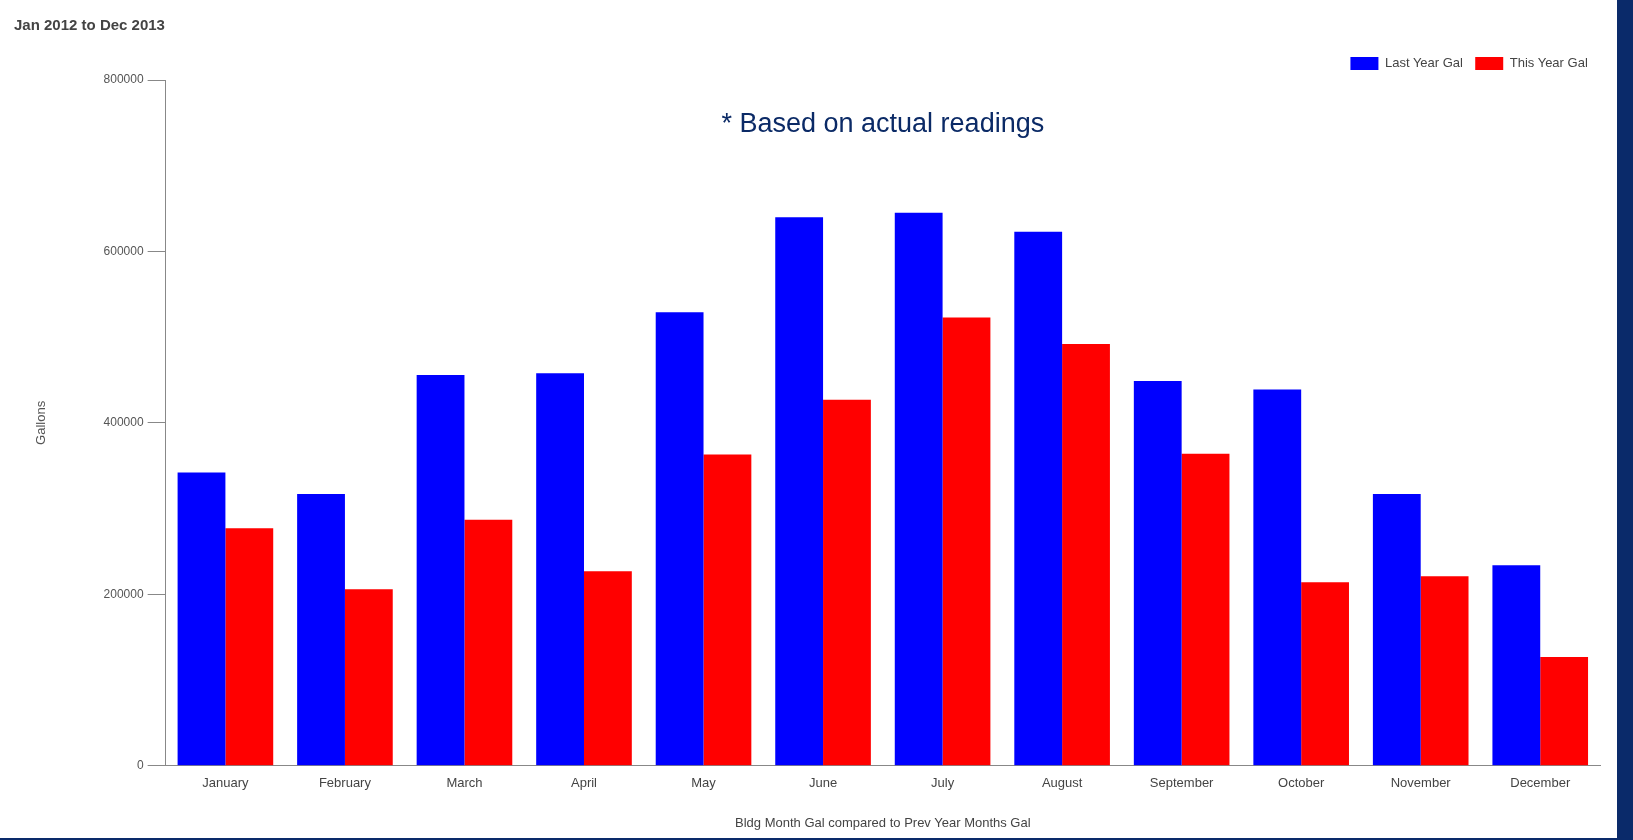  Describe the element at coordinates (584, 783) in the screenshot. I see `x-tick-label: April` at that location.